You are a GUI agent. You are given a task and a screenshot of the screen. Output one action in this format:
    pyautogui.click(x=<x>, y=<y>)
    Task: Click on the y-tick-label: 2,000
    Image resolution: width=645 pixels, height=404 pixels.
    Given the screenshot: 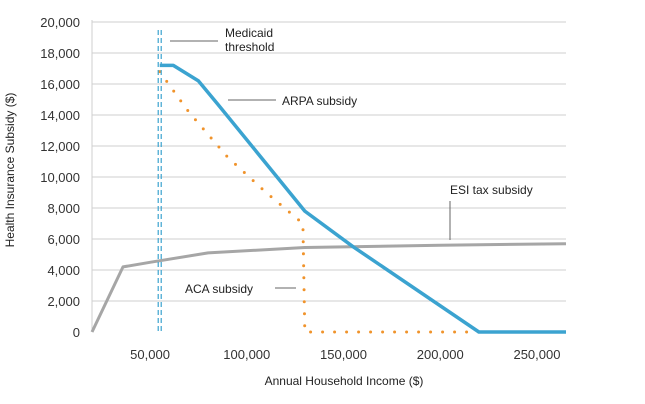 What is the action you would take?
    pyautogui.click(x=63, y=301)
    